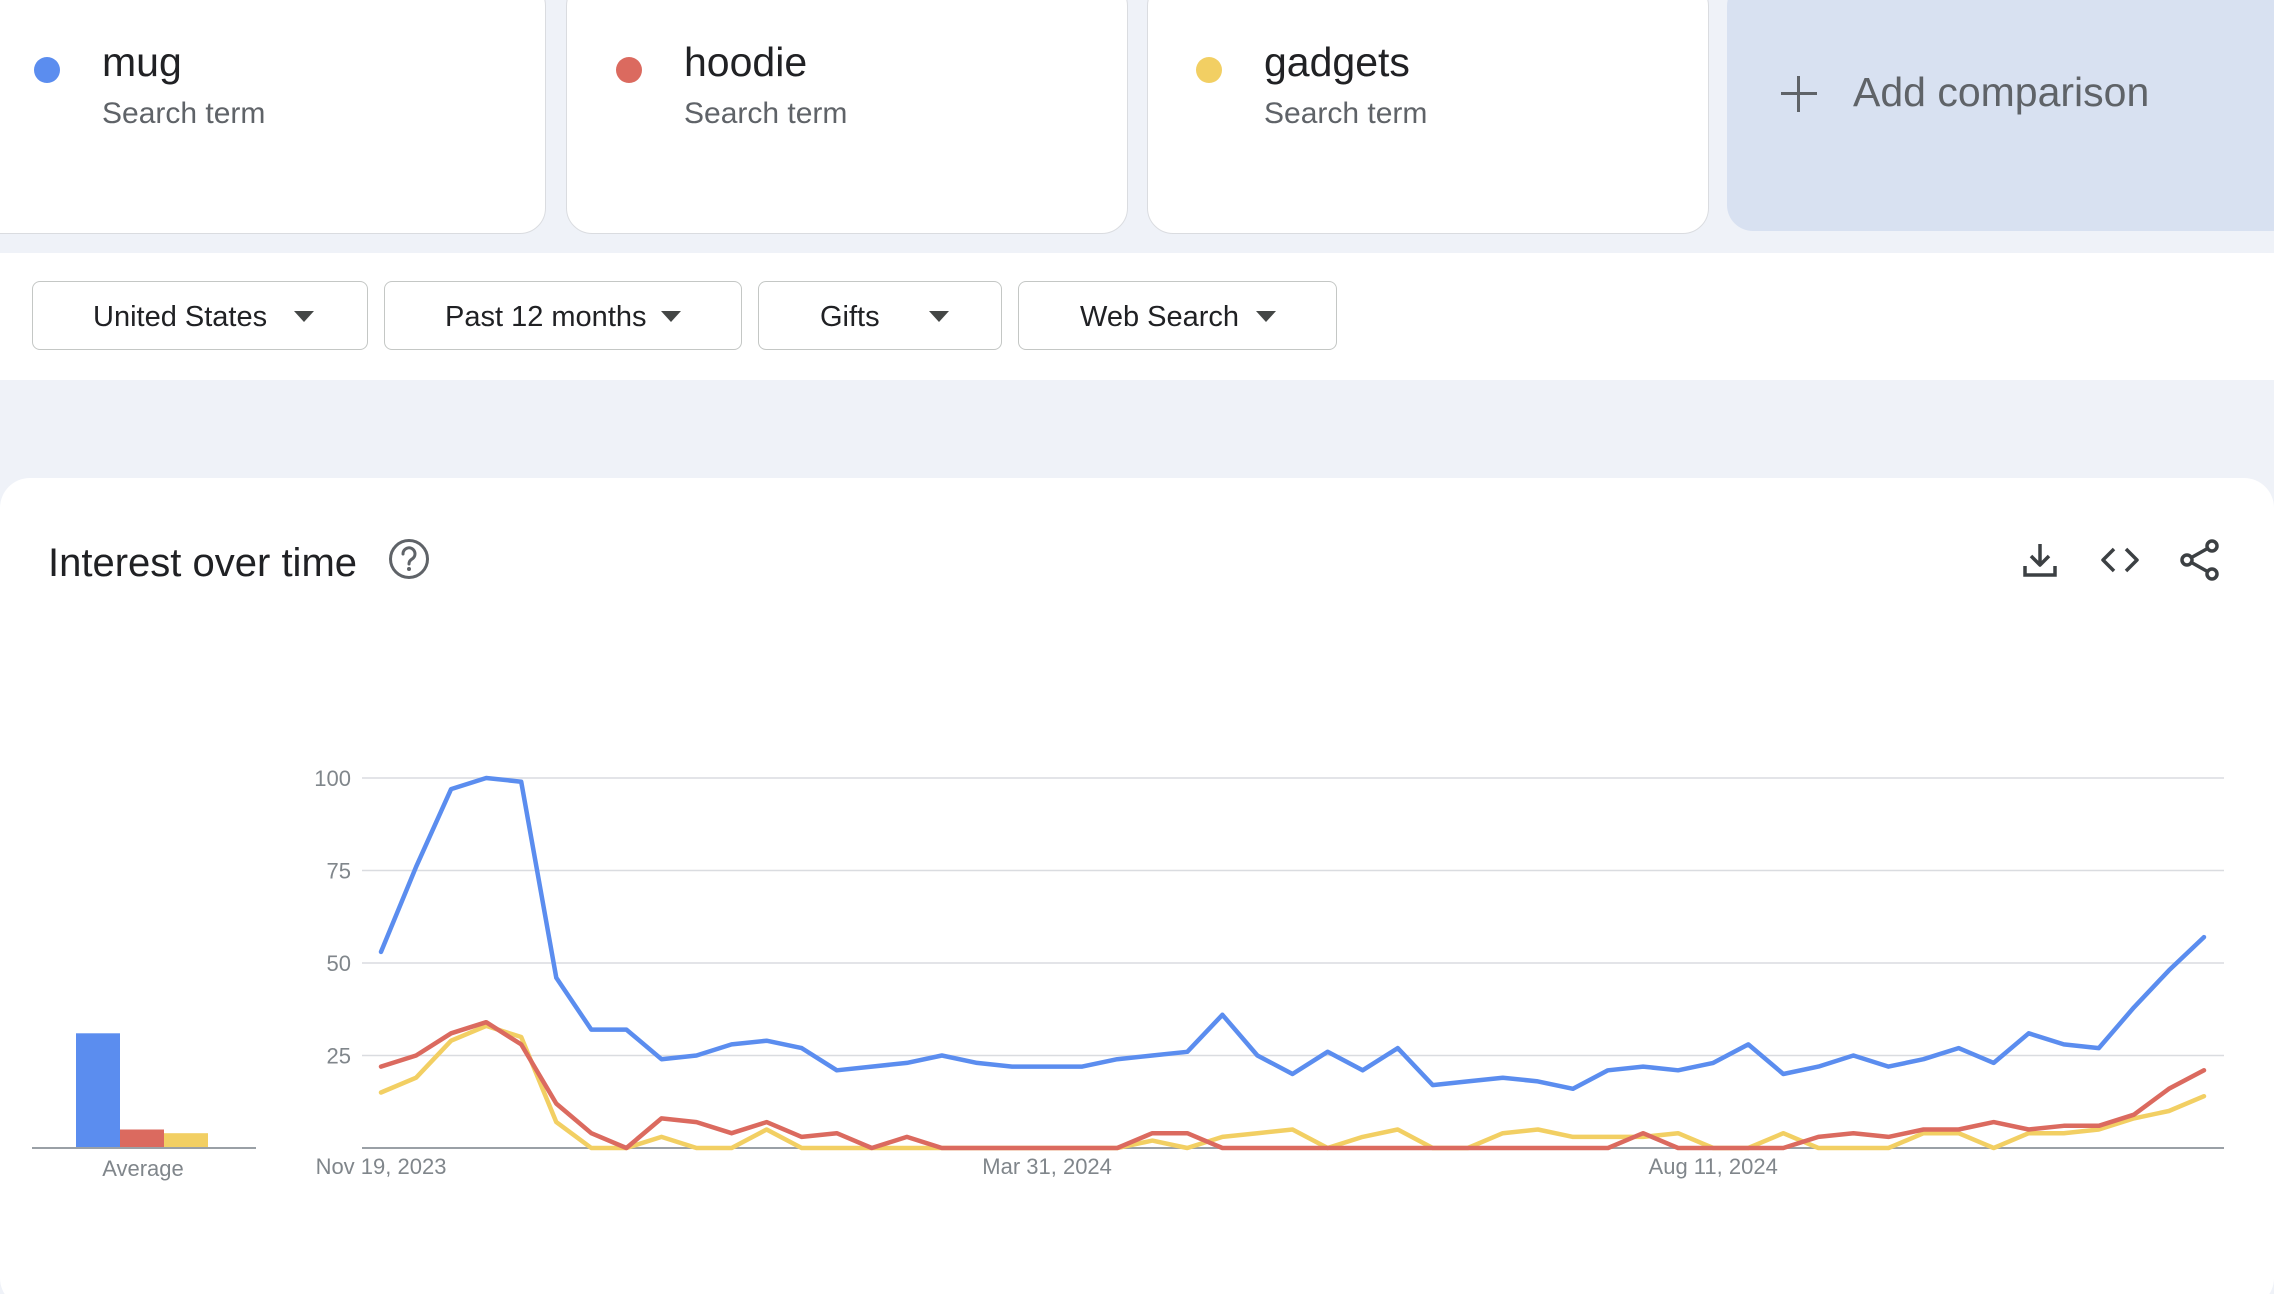  What do you see at coordinates (180, 317) in the screenshot?
I see `filter-label: United States` at bounding box center [180, 317].